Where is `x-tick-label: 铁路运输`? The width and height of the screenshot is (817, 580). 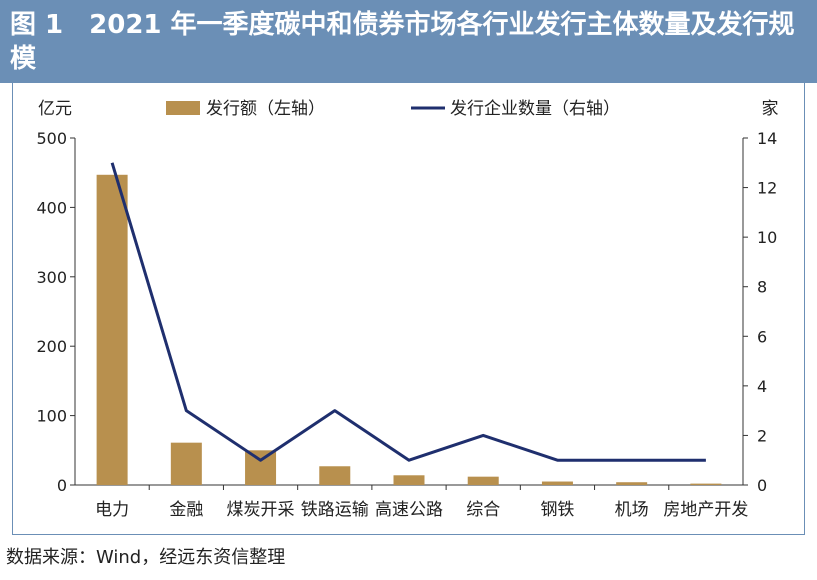 x-tick-label: 铁路运输 is located at coordinates (335, 510).